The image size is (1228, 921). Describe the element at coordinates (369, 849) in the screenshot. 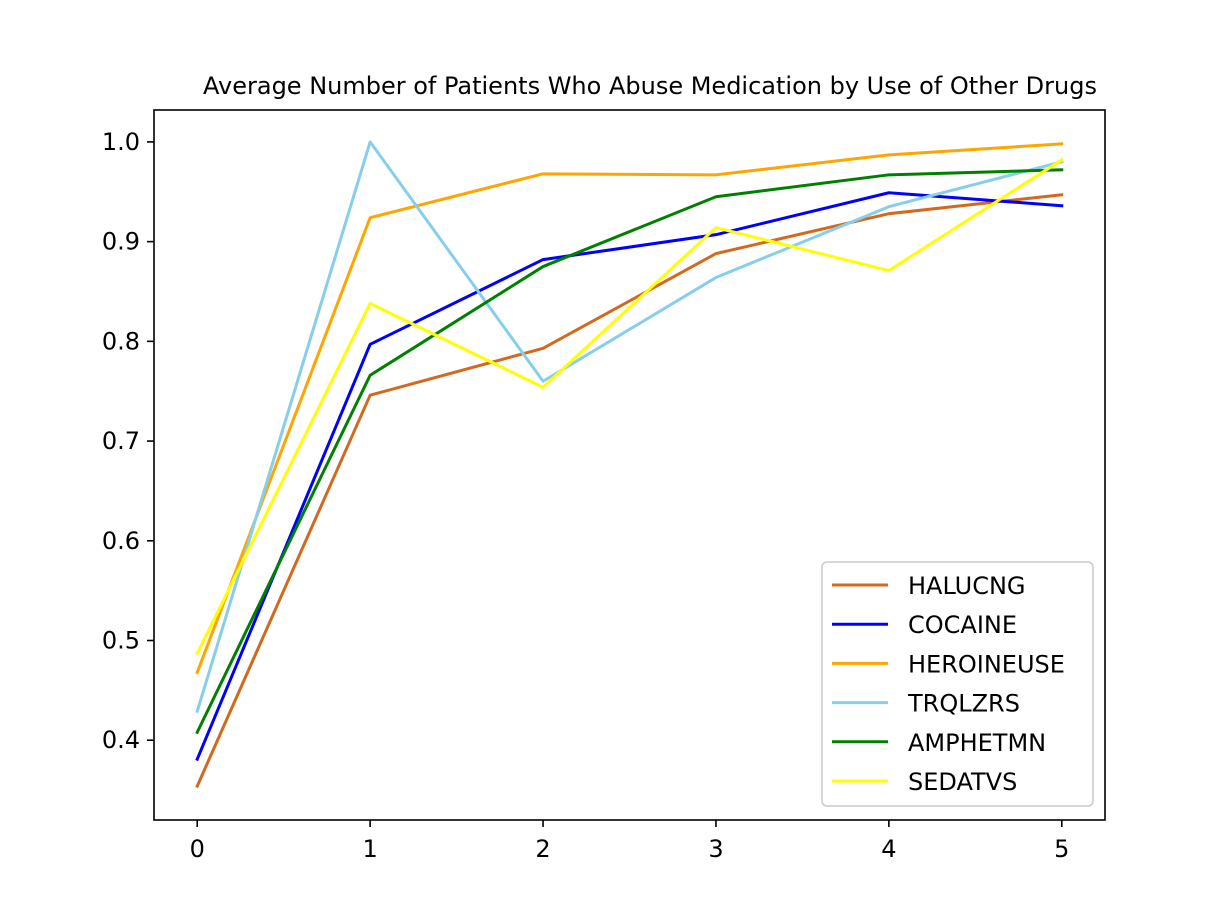

I see `x-tick-label: 1` at that location.